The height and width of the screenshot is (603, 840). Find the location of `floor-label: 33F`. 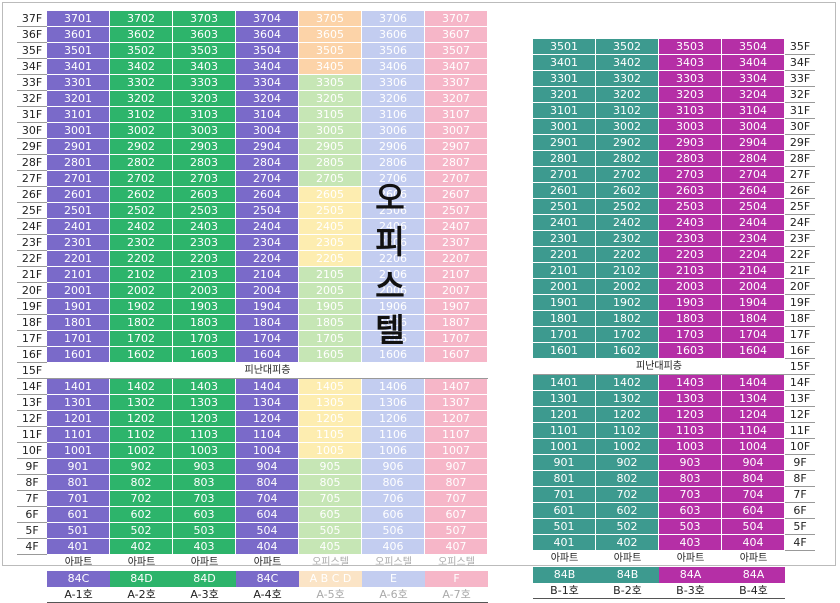

floor-label: 33F is located at coordinates (32, 83).